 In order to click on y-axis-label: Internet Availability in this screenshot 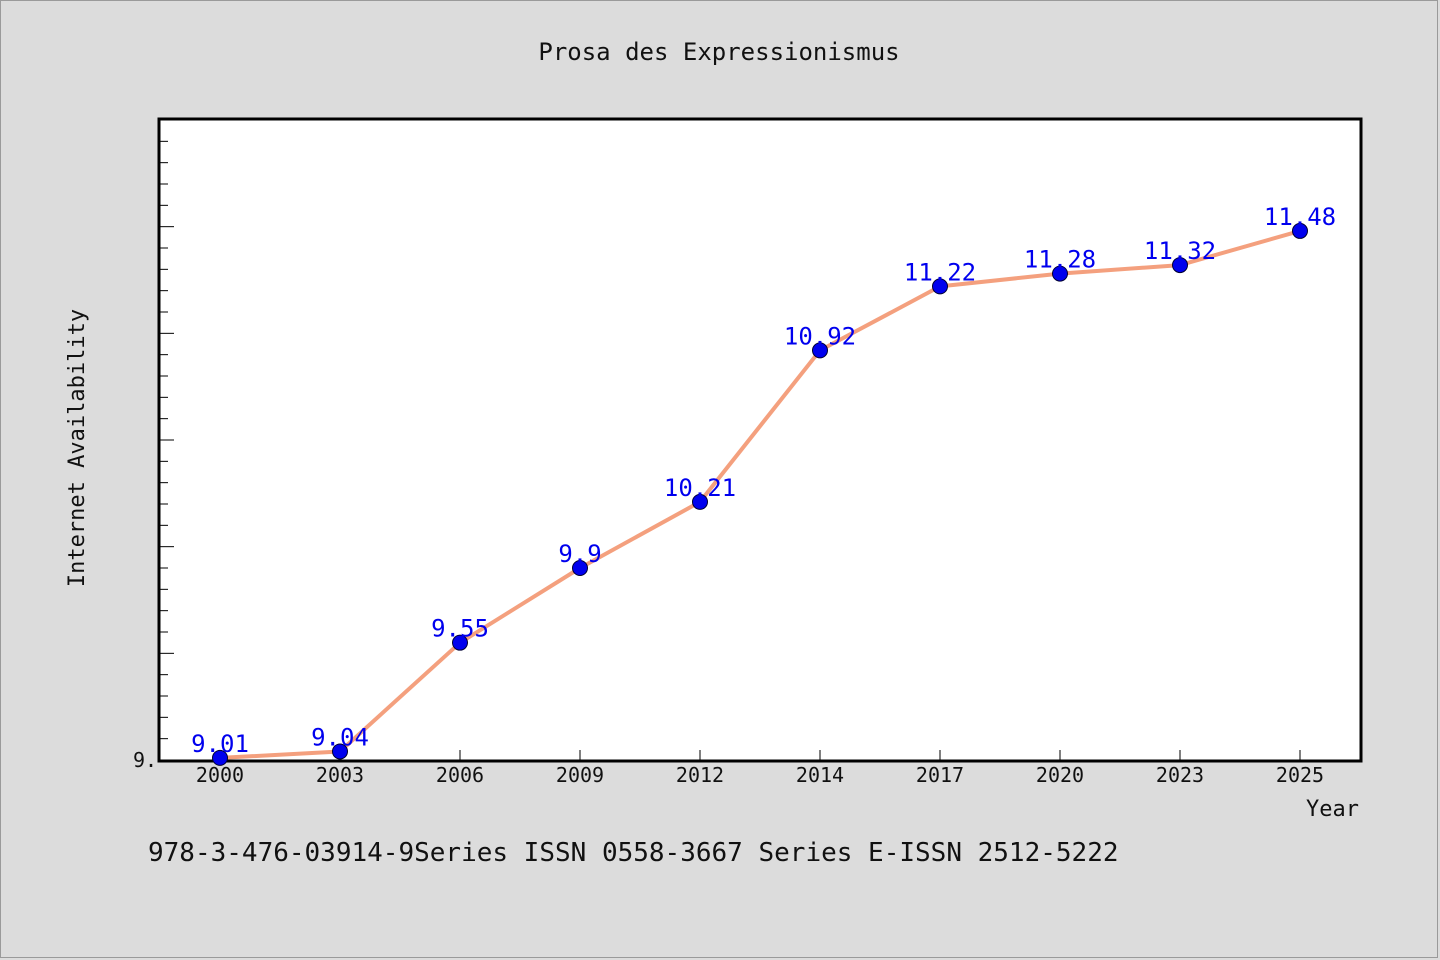, I will do `click(77, 448)`.